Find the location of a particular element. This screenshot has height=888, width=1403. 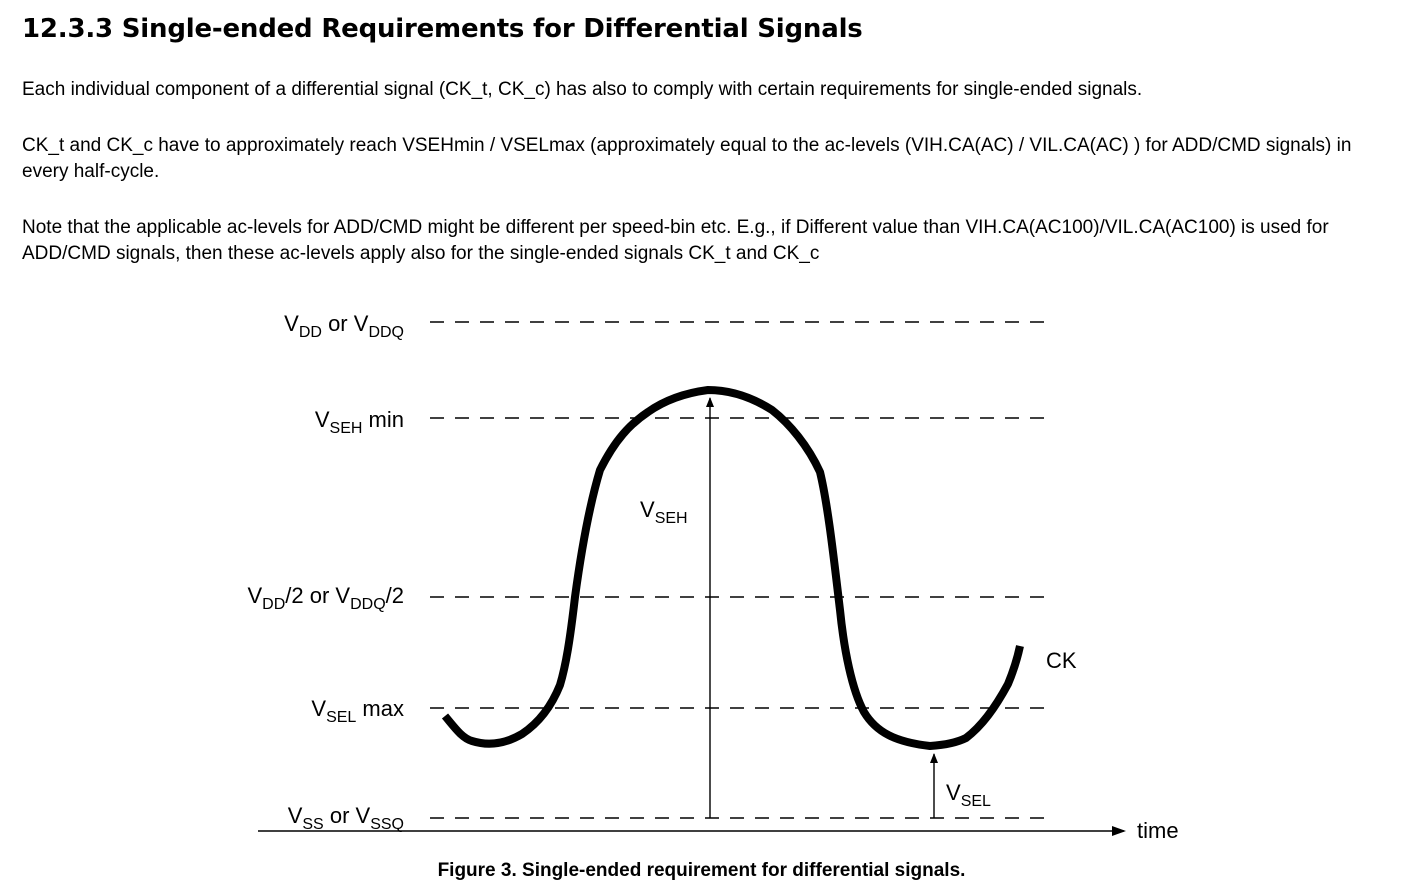

label-vsel-max: VSEL max is located at coordinates (357, 711).